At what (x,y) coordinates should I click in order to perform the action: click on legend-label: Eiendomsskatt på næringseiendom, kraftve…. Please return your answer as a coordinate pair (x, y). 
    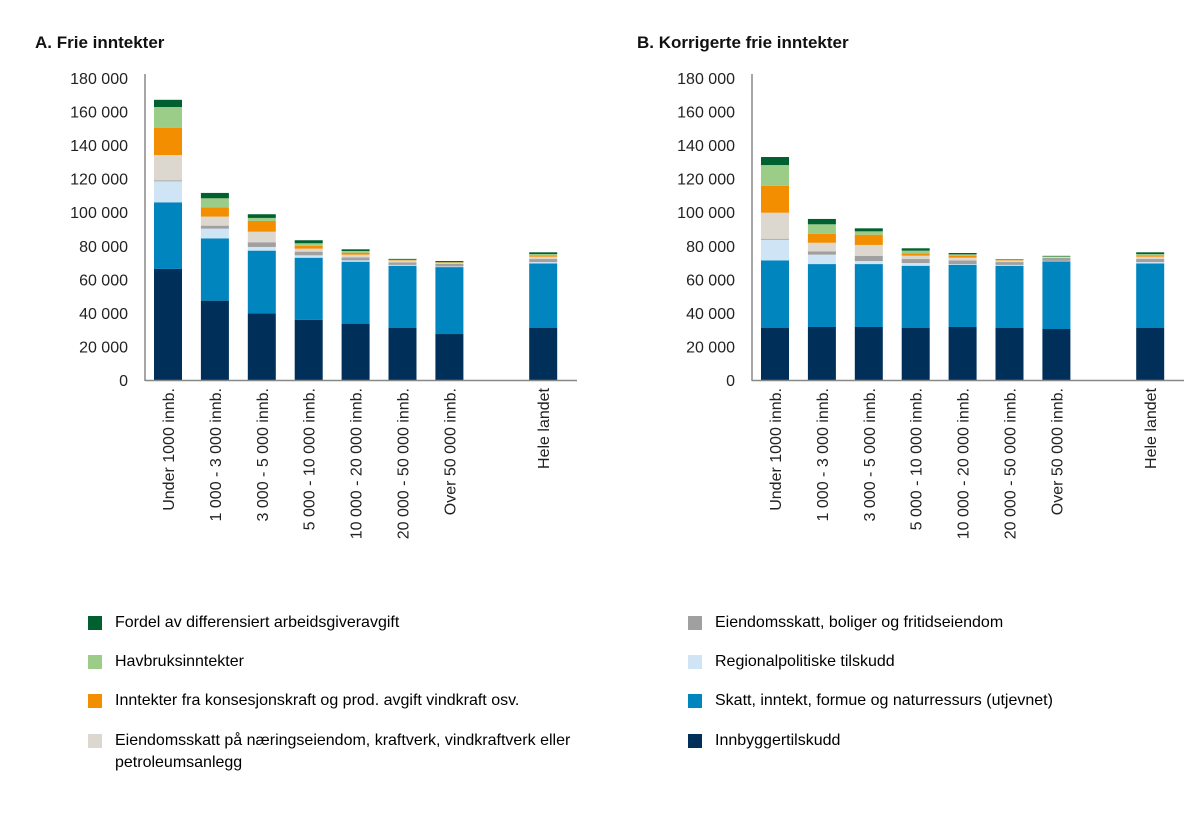
    Looking at the image, I should click on (343, 751).